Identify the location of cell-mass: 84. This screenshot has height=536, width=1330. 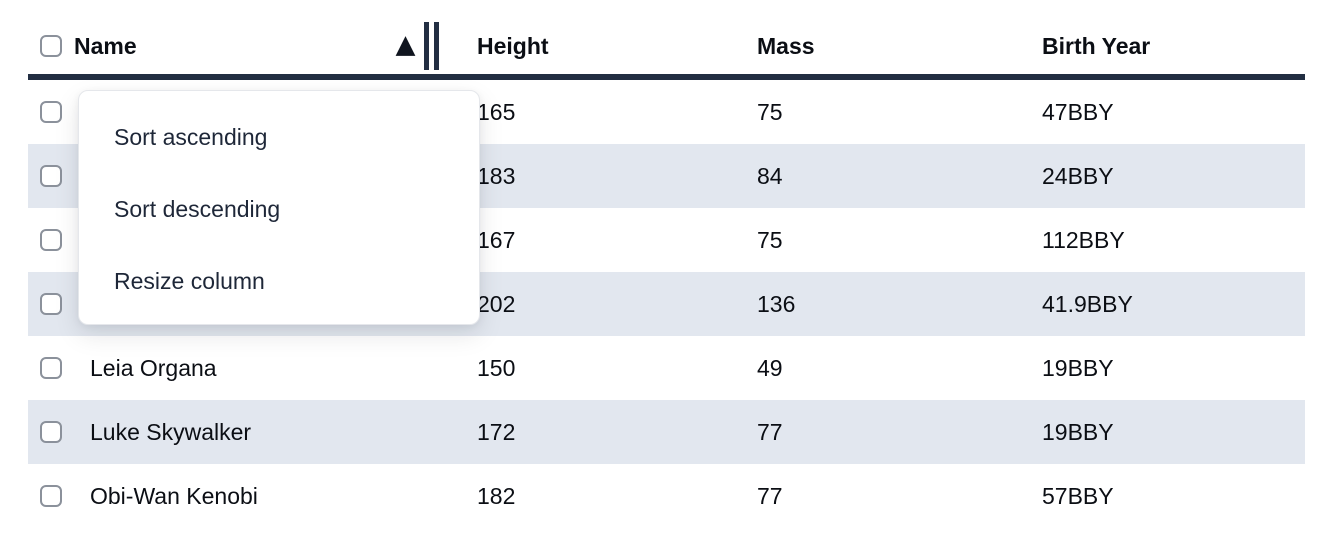
(770, 175).